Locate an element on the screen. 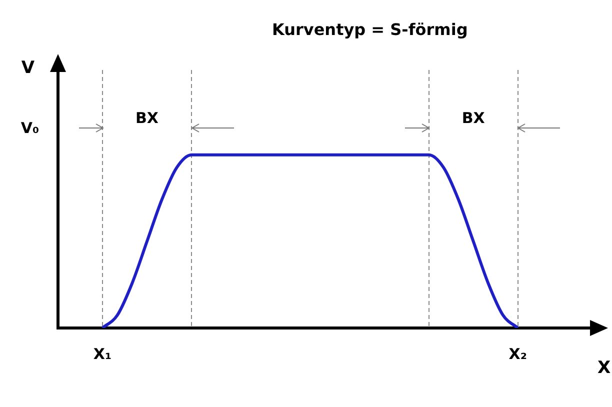 The height and width of the screenshot is (407, 612). text: X₂ is located at coordinates (517, 354).